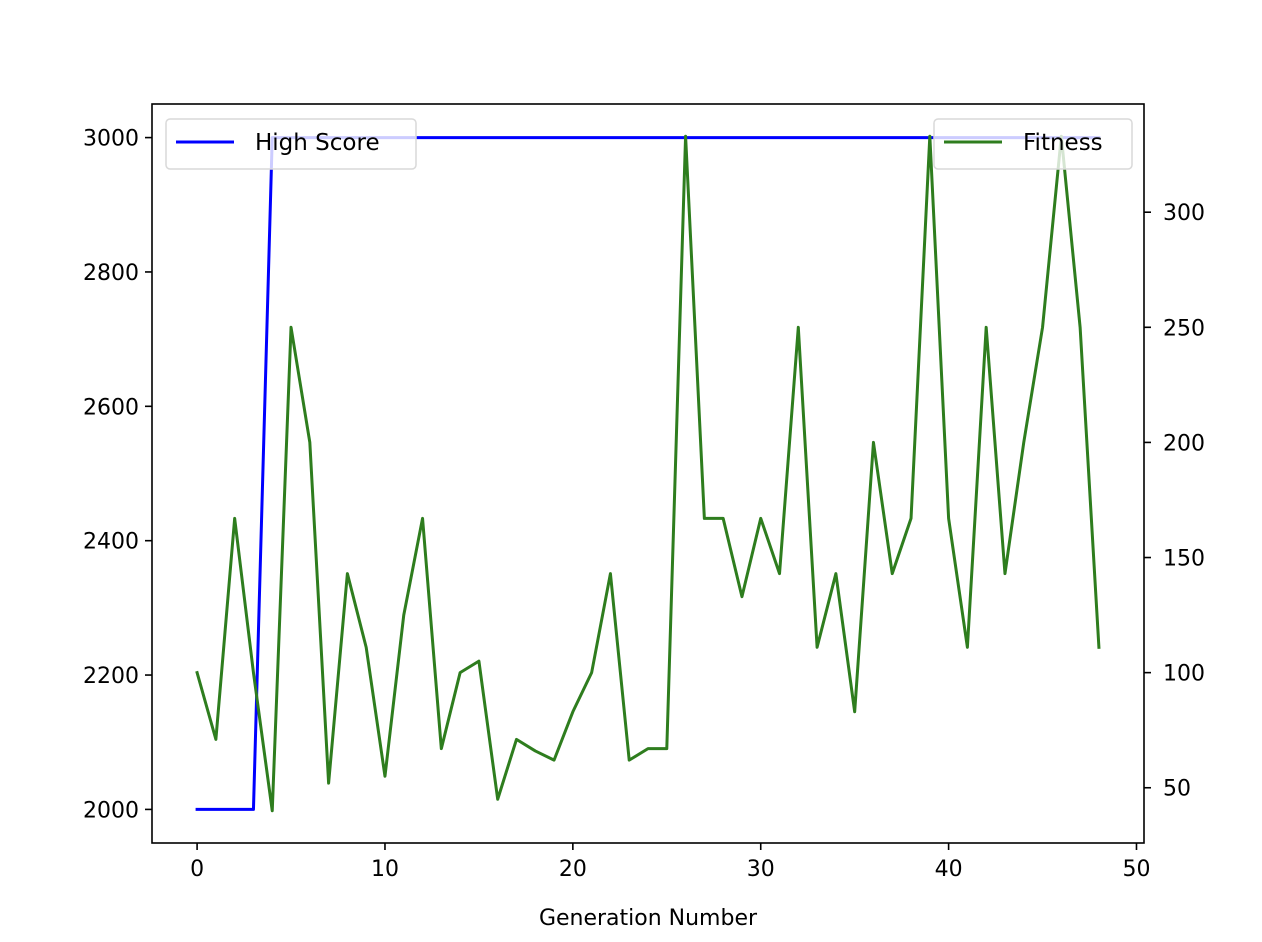 This screenshot has width=1262, height=942. Describe the element at coordinates (1184, 559) in the screenshot. I see `y-right-tick-label: 150` at that location.